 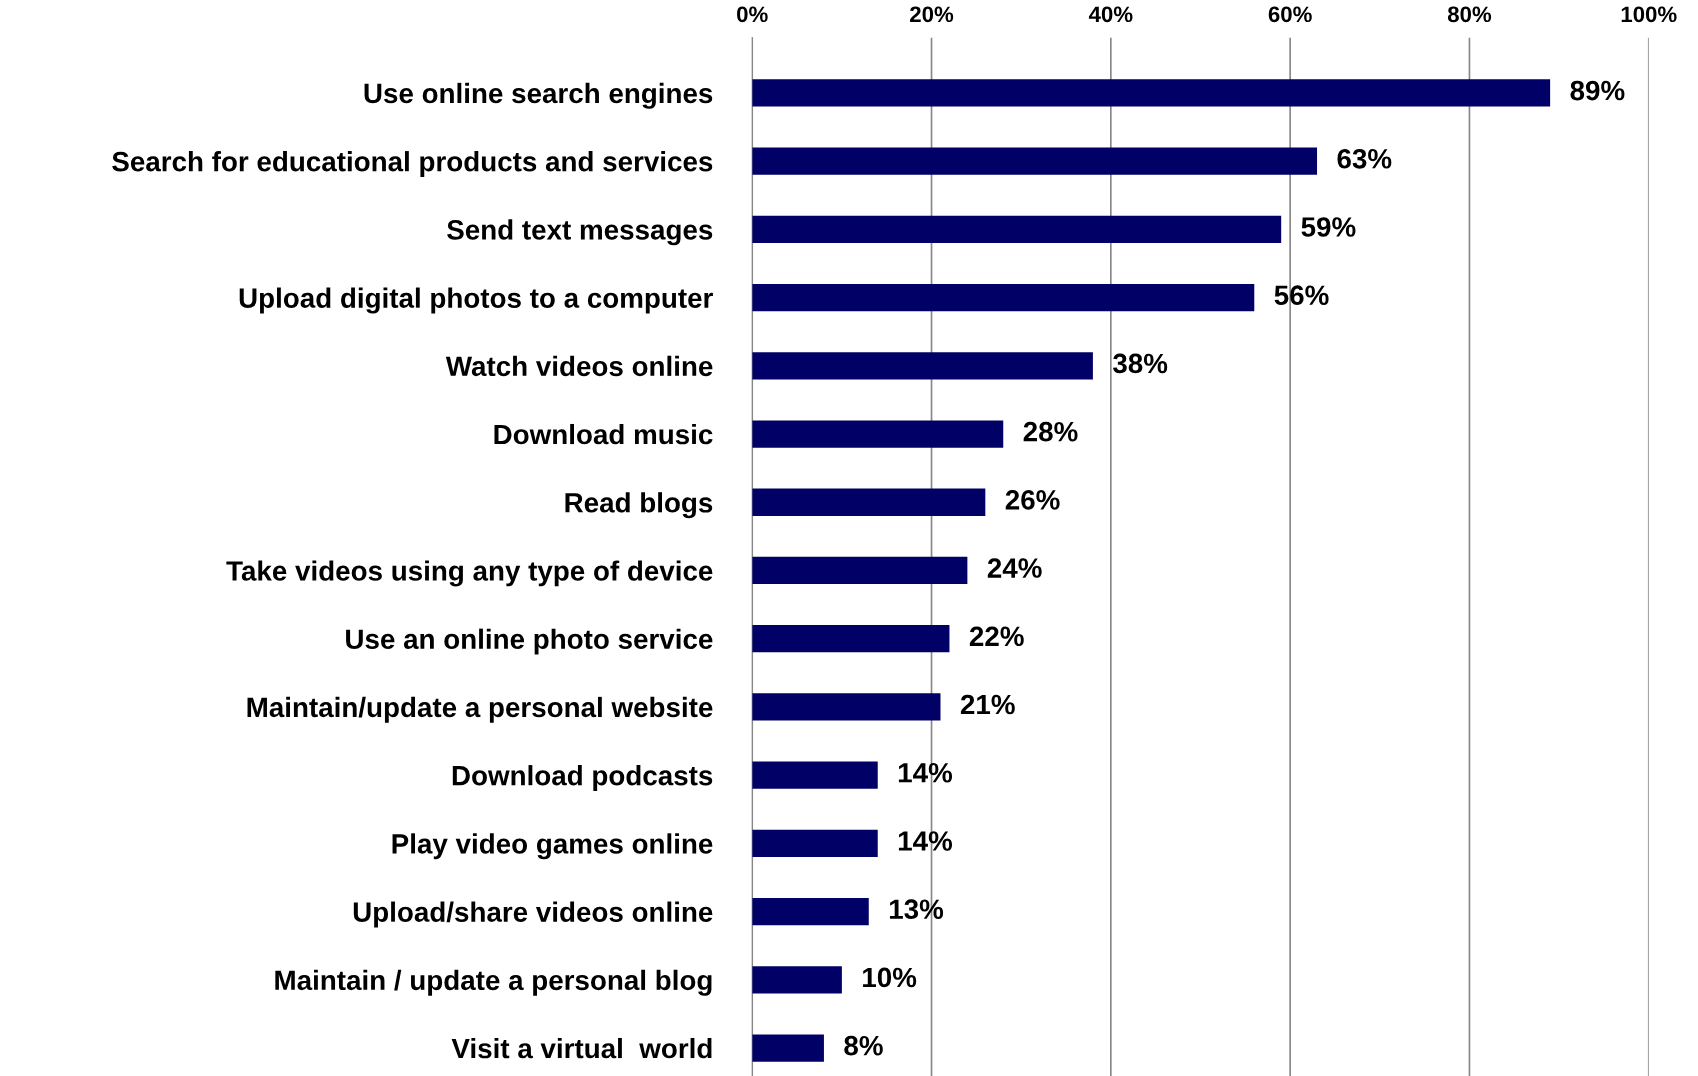 What do you see at coordinates (476, 300) in the screenshot?
I see `y-tick-label: Upload digital photos to a computer` at bounding box center [476, 300].